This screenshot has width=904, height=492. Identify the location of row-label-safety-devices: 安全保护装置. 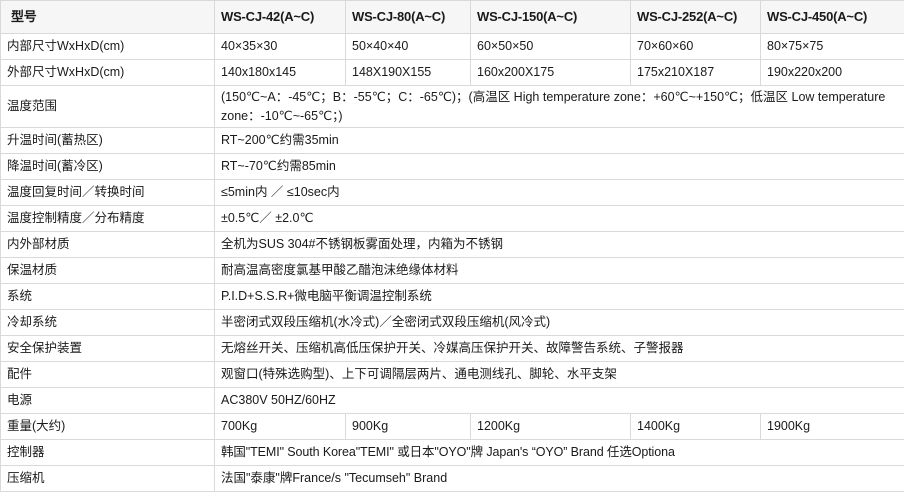
(108, 349).